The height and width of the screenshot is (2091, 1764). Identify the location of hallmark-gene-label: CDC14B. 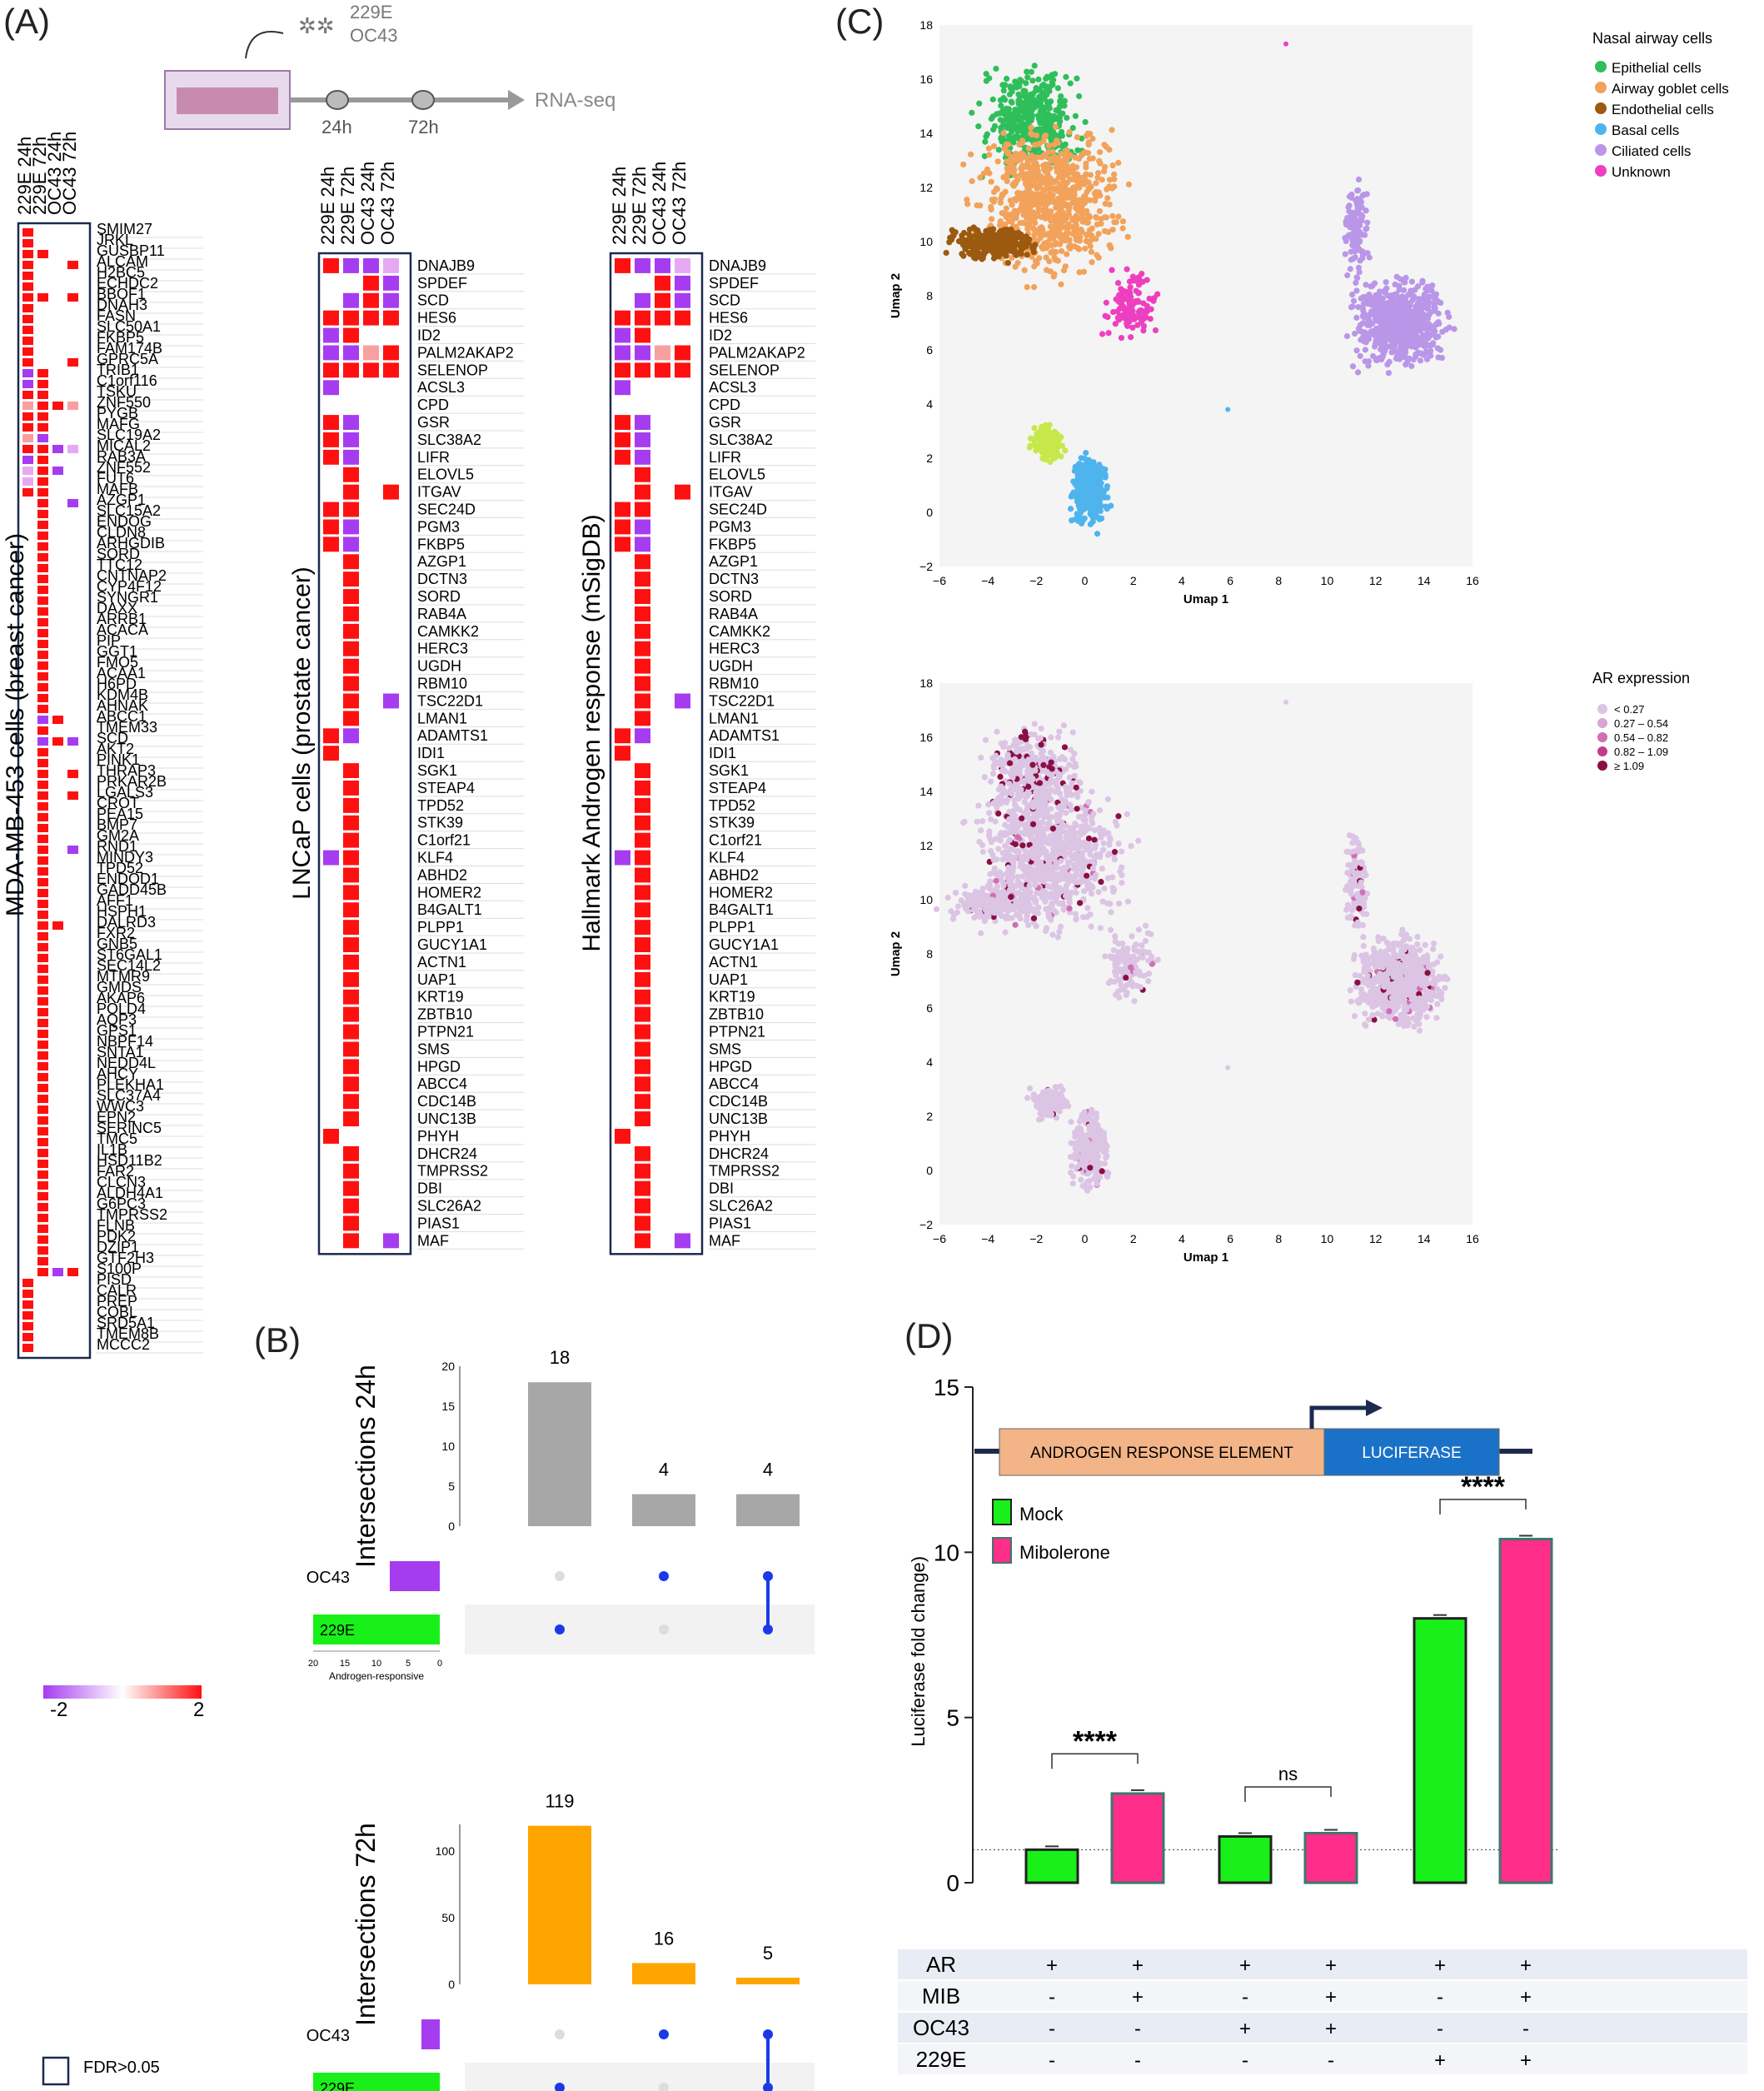
(738, 1101).